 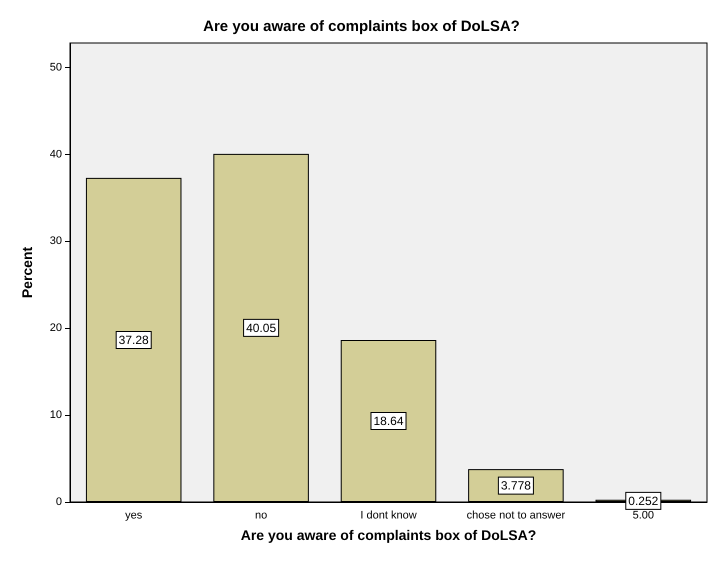 I want to click on data-label: 0.252, so click(x=643, y=501).